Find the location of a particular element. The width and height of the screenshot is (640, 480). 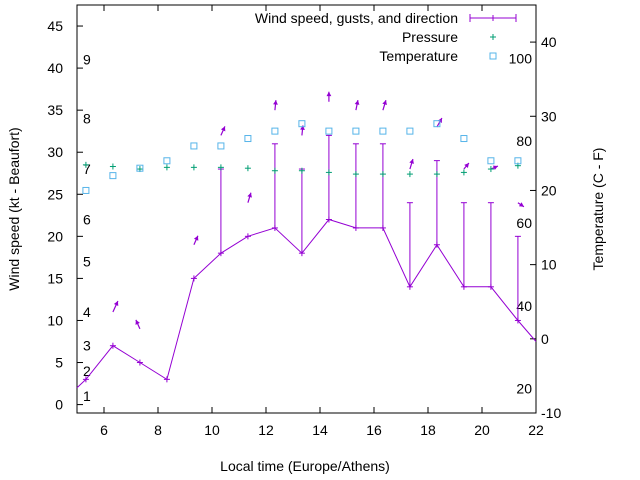

beaufort-label: 9 is located at coordinates (87, 60).